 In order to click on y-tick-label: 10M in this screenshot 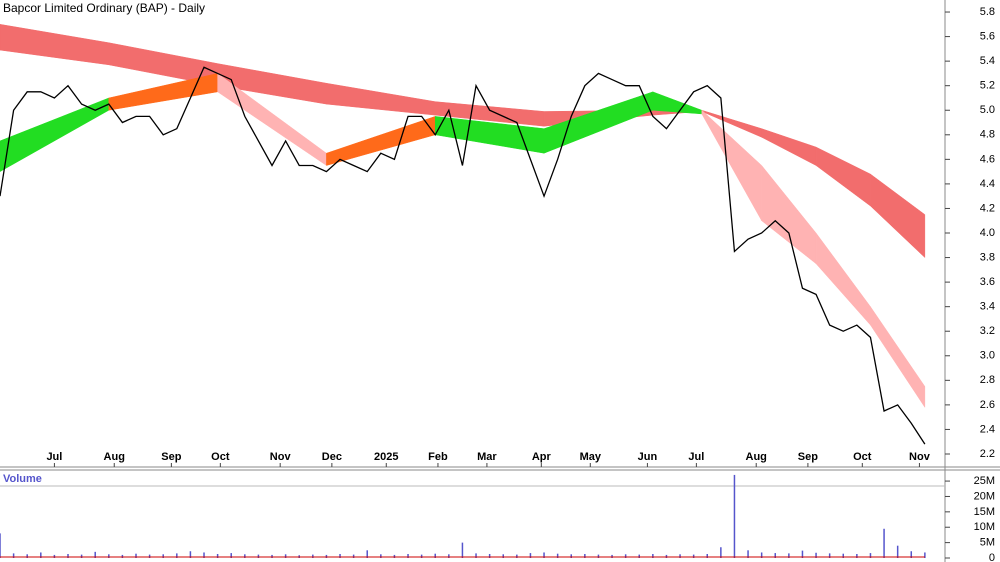, I will do `click(984, 527)`.